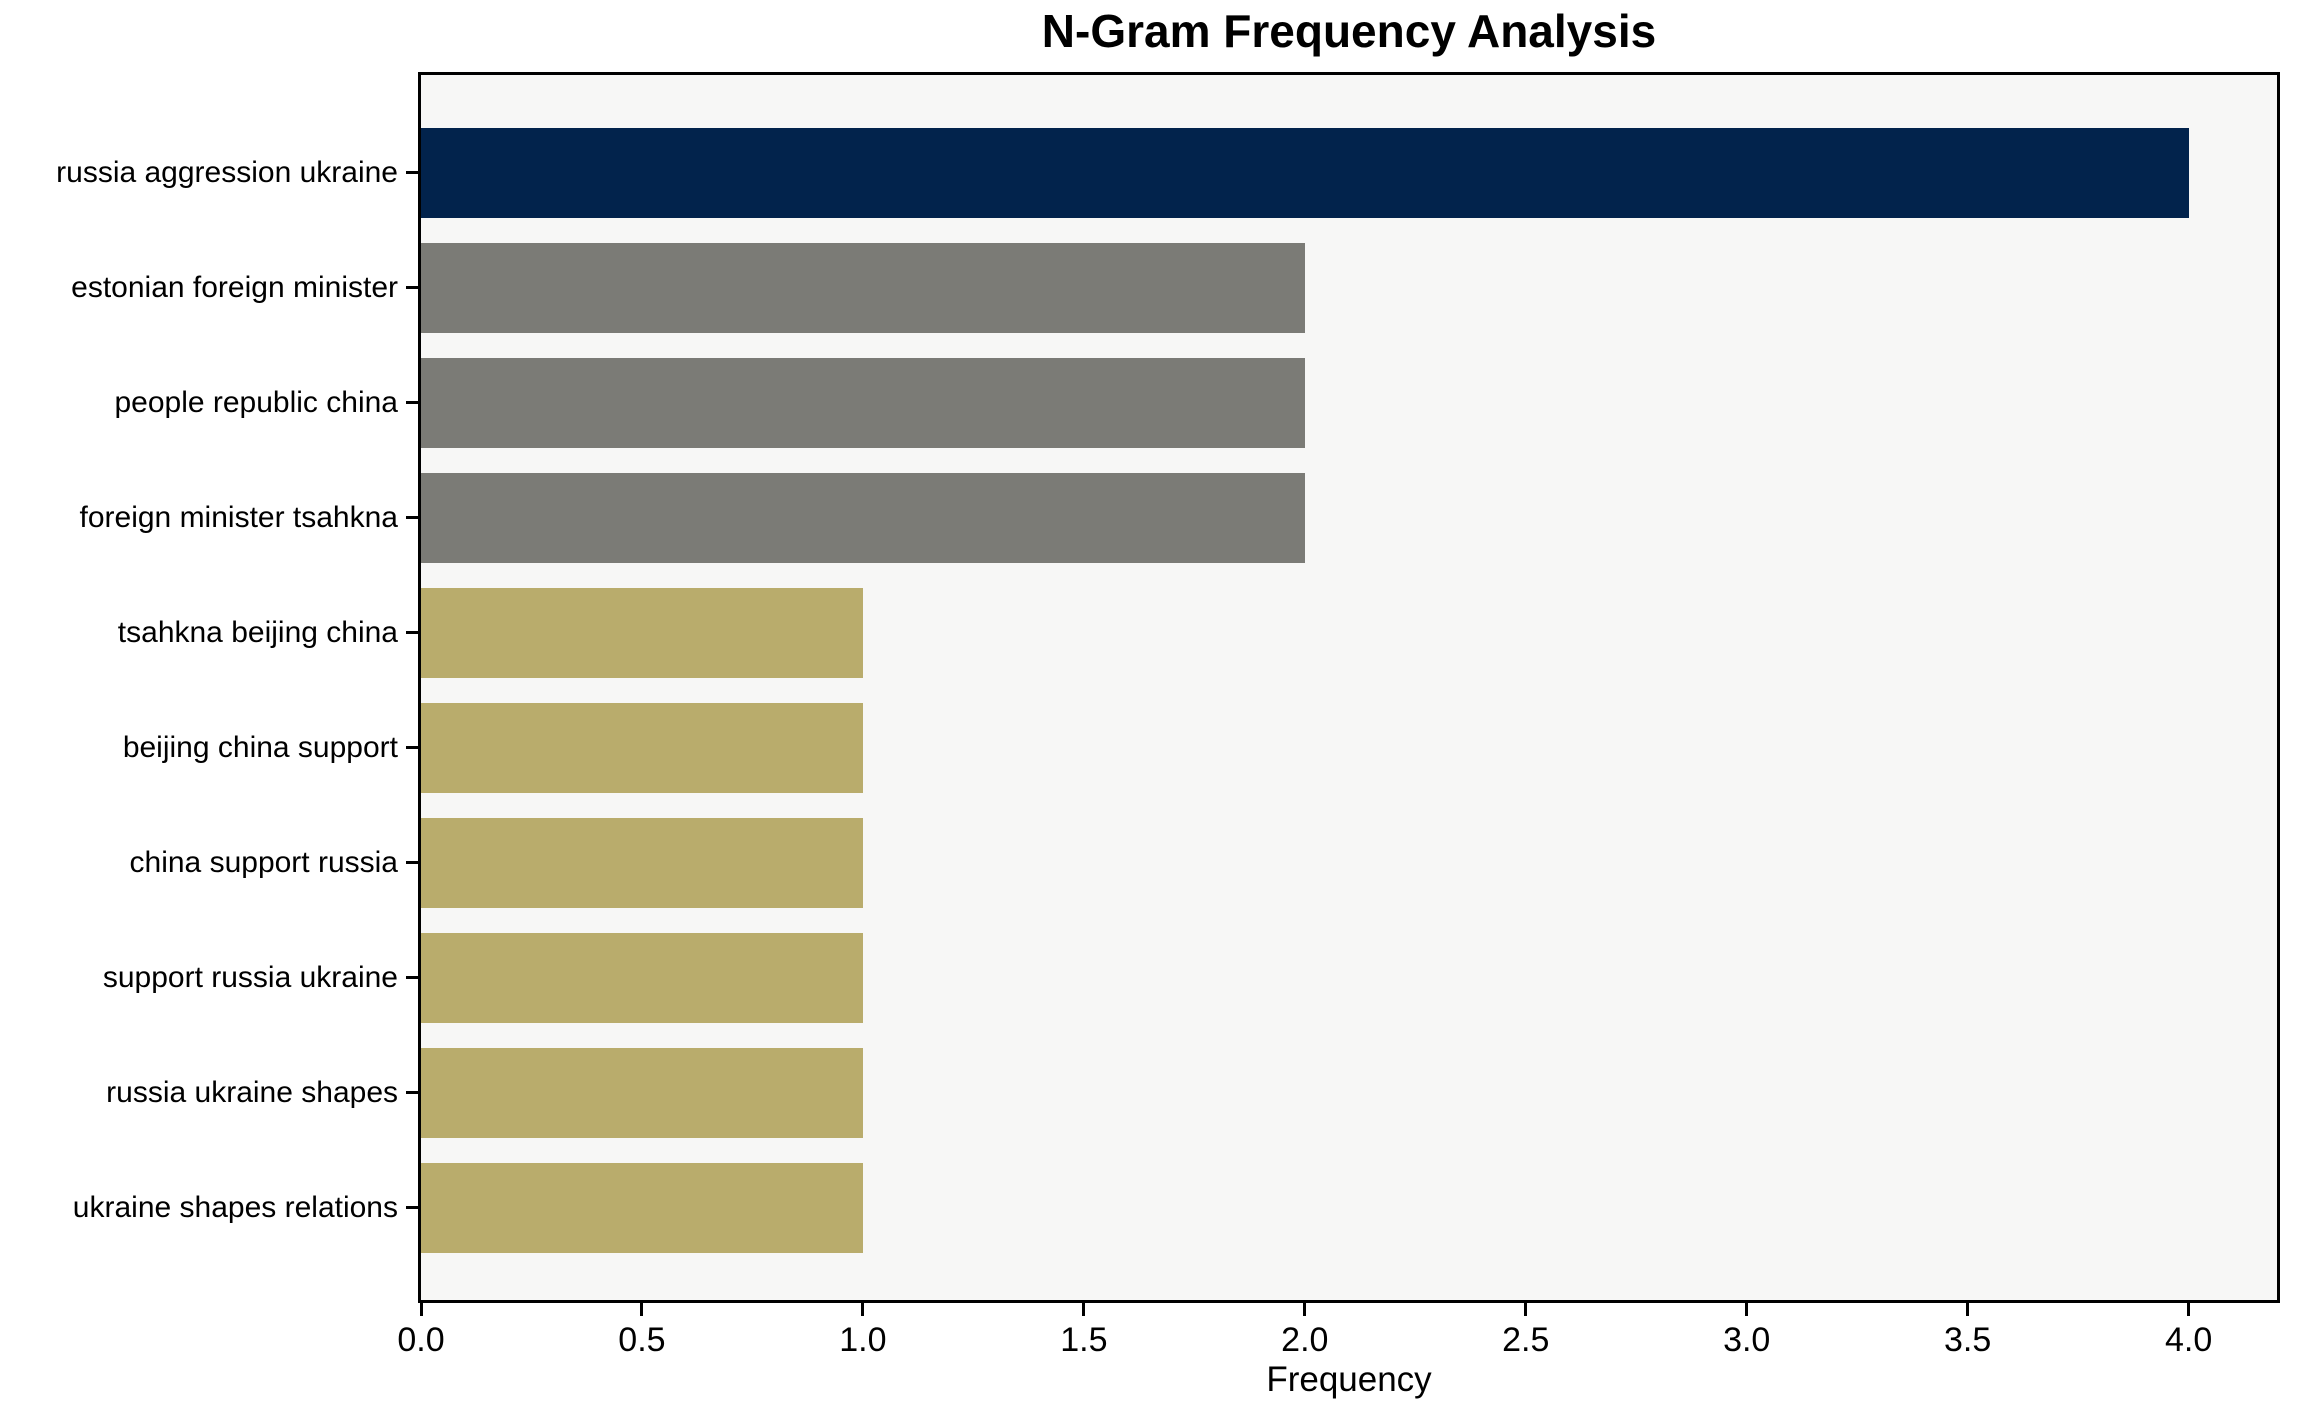 The width and height of the screenshot is (2299, 1414). Describe the element at coordinates (863, 287) in the screenshot. I see `bar-estonian-foreign-minister` at that location.